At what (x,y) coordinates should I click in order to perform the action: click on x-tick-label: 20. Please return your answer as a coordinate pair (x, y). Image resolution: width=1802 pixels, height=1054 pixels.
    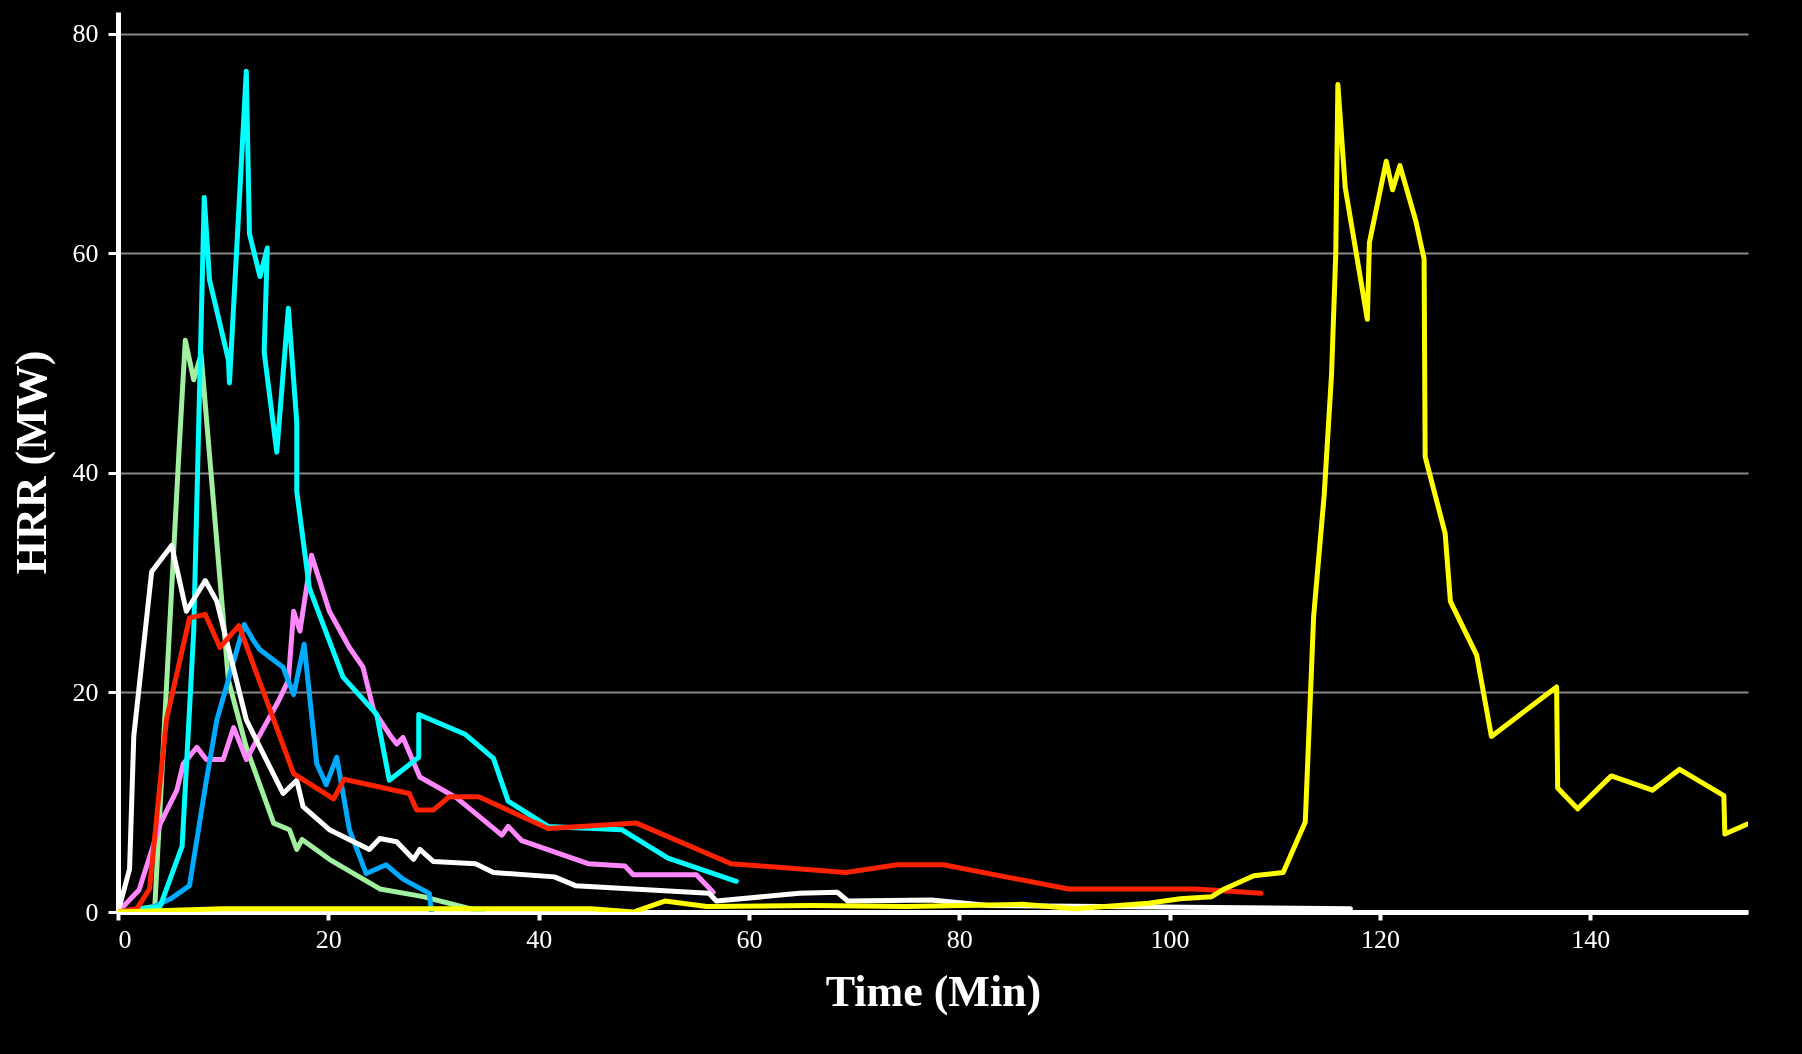
    Looking at the image, I should click on (328, 939).